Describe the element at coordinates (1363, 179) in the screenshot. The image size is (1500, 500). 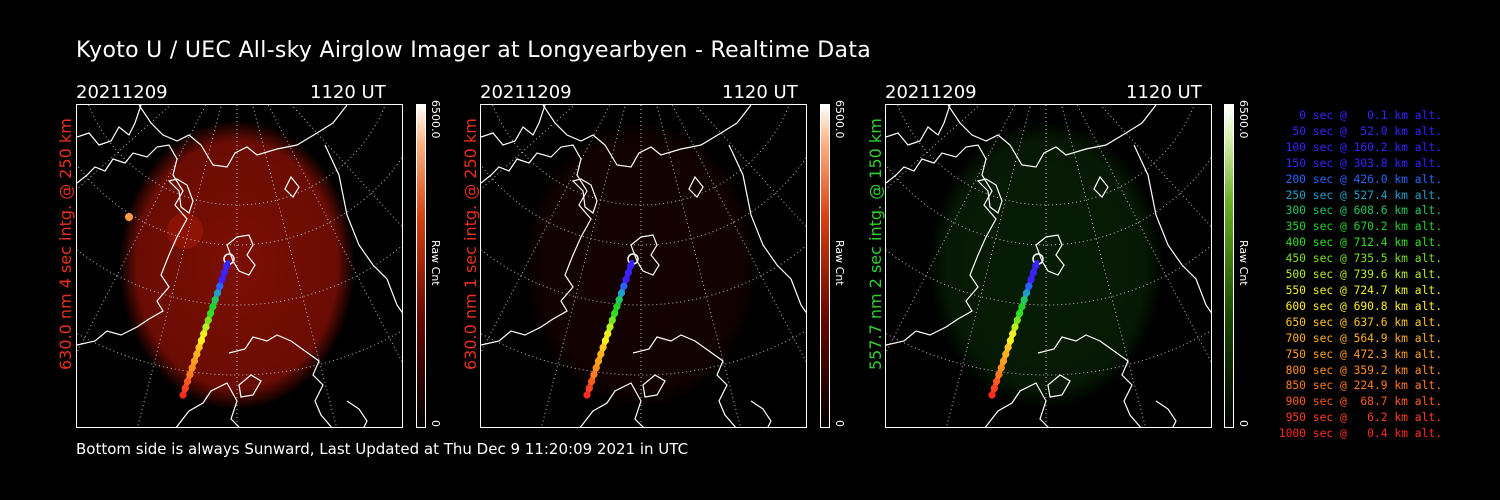
I see `legend-row: 200 sec @ 426.0 km alt.` at that location.